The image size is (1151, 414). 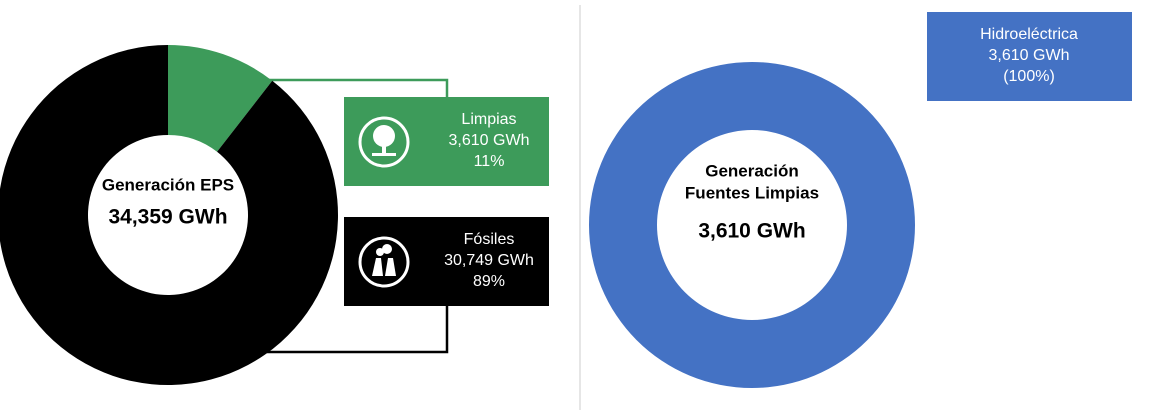 I want to click on percent-label: 89%, so click(x=489, y=281).